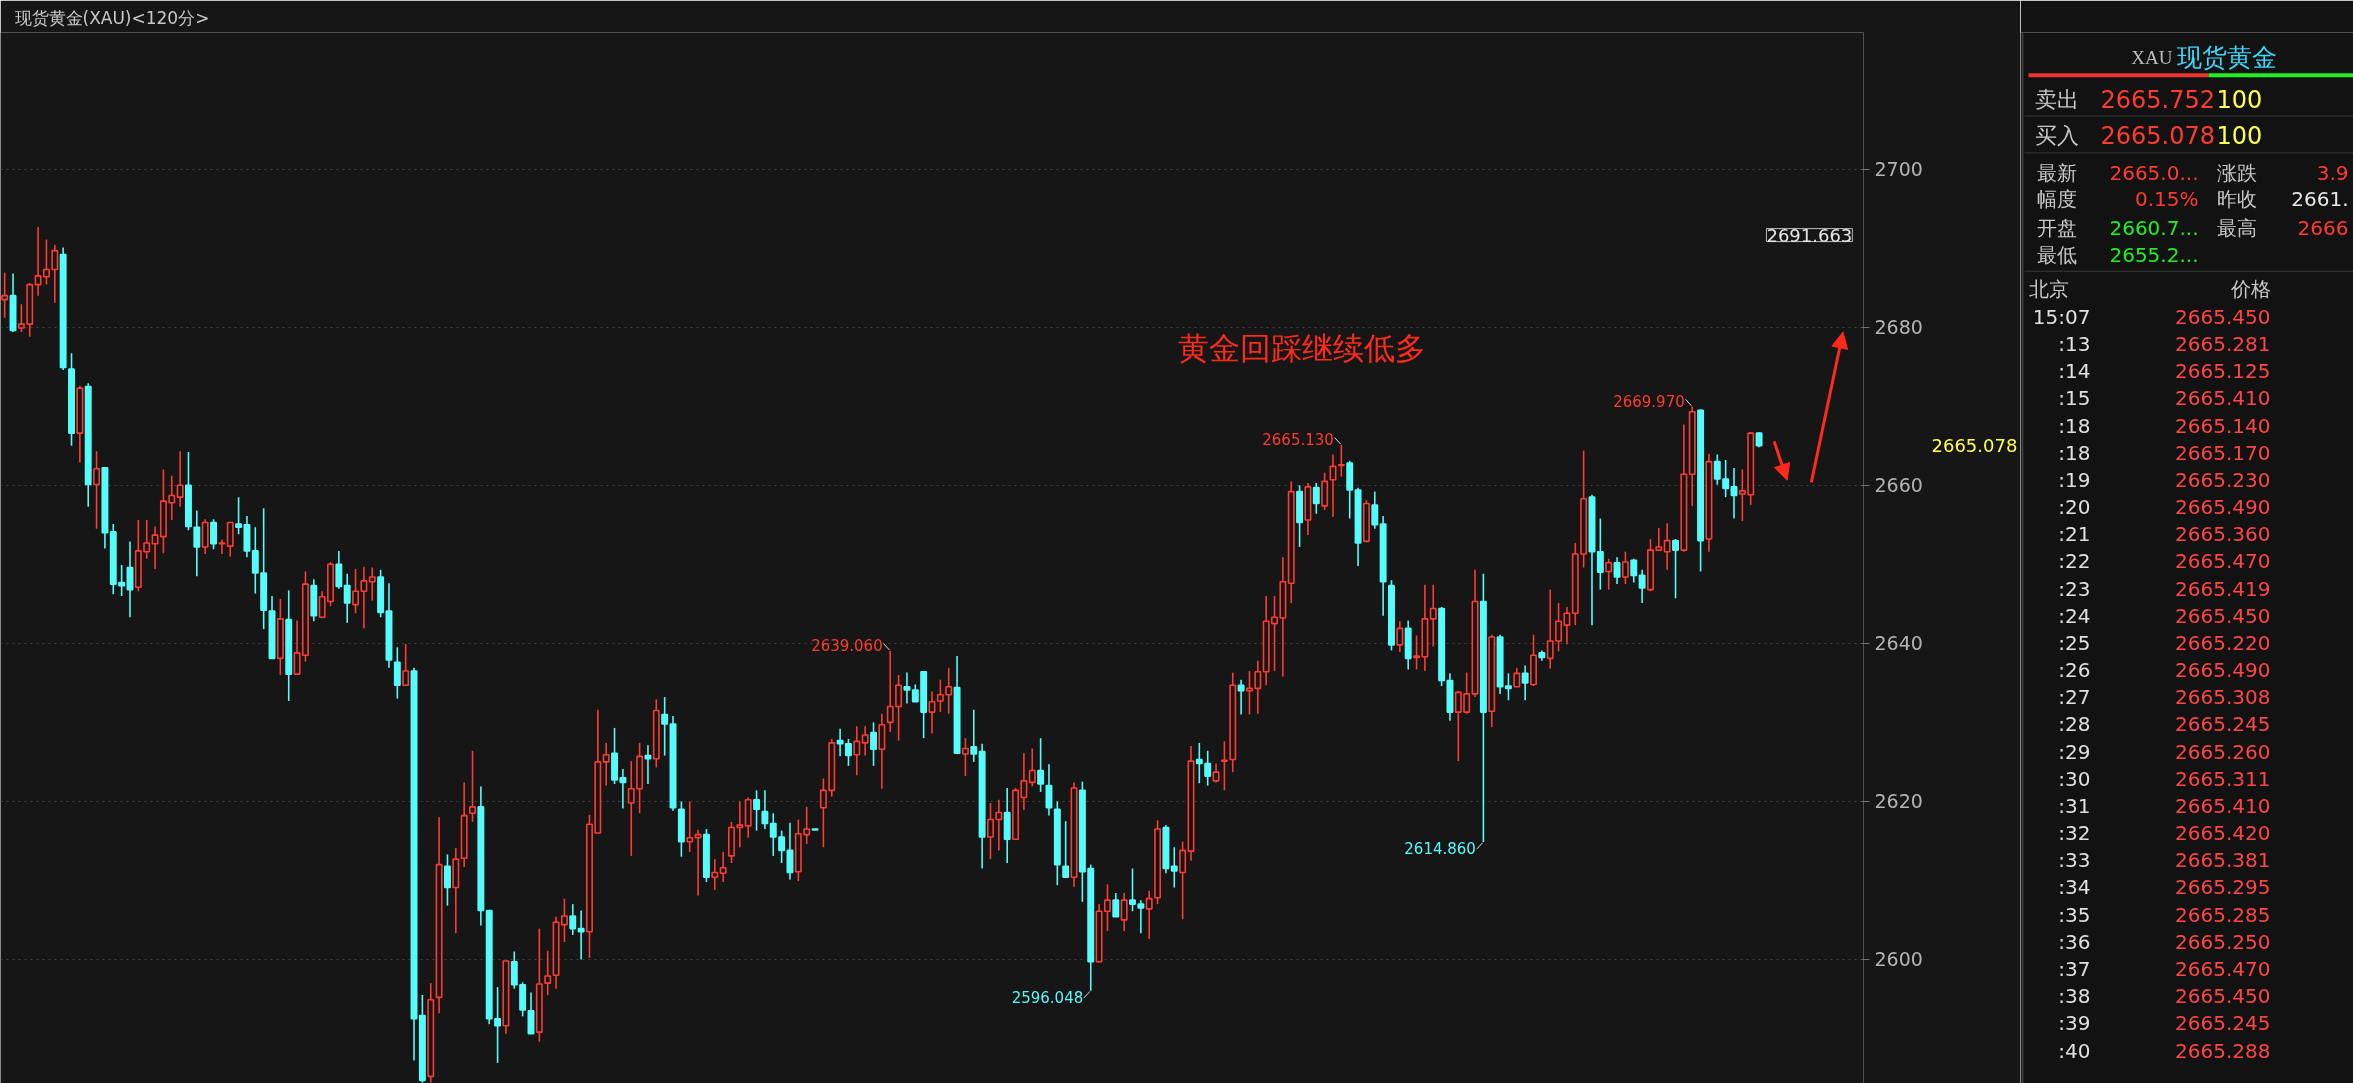 The width and height of the screenshot is (2353, 1083). I want to click on text: 涨跌, so click(2236, 173).